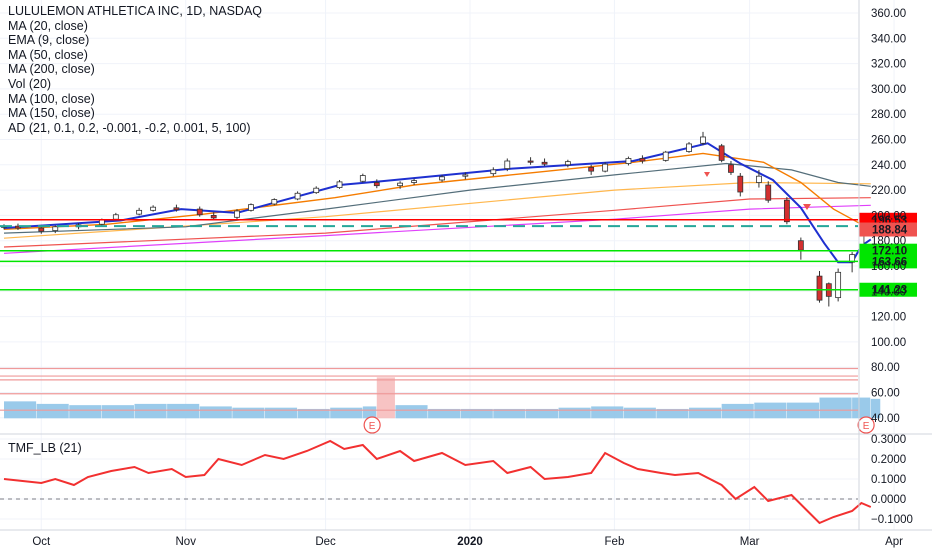 This screenshot has width=932, height=555. What do you see at coordinates (51, 98) in the screenshot?
I see `legend-item-ma100: MA (100, close)` at bounding box center [51, 98].